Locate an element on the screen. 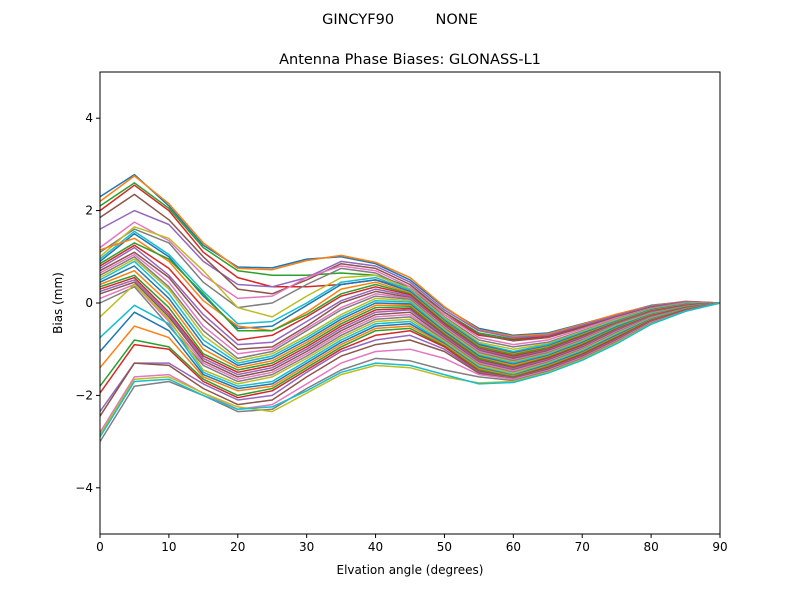 The width and height of the screenshot is (800, 600). x-tick-label: 70 is located at coordinates (582, 547).